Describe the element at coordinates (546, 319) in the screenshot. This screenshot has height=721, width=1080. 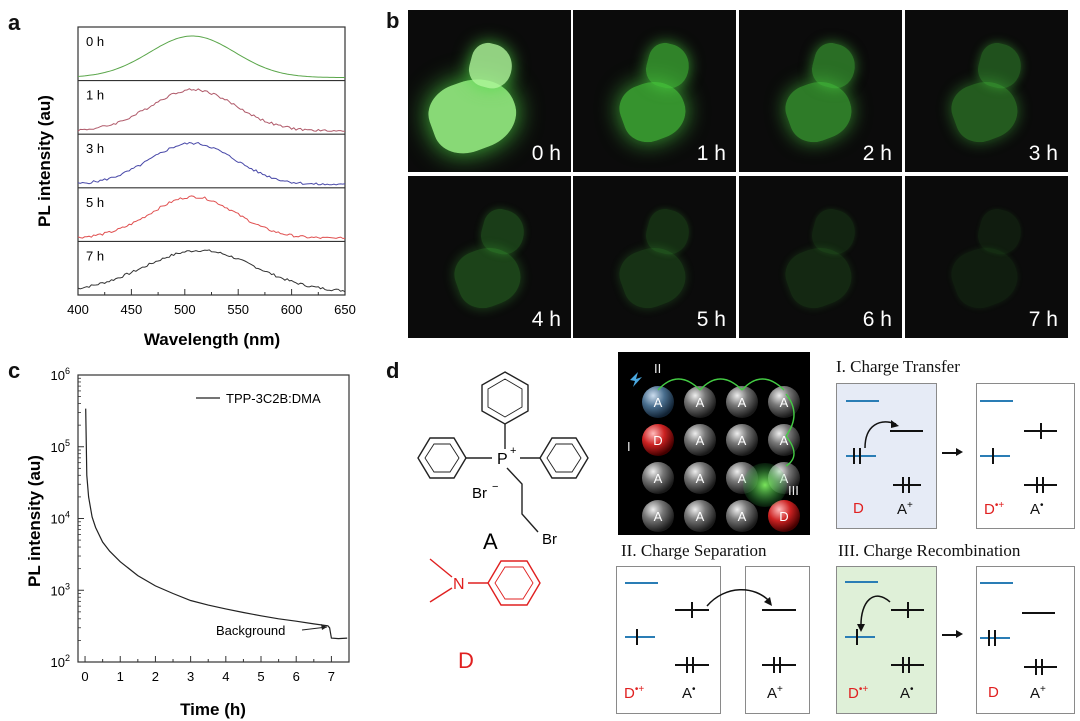
I see `frame-time-label: 4 h` at that location.